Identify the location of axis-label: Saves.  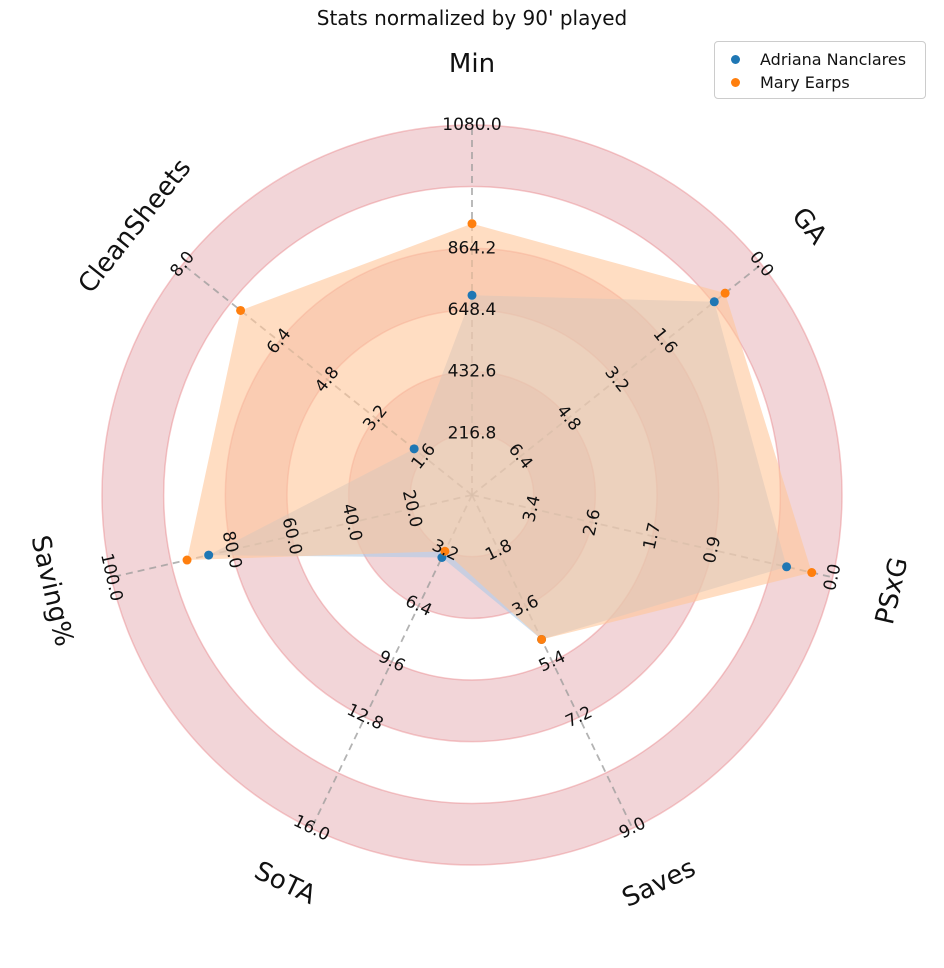
(659, 883).